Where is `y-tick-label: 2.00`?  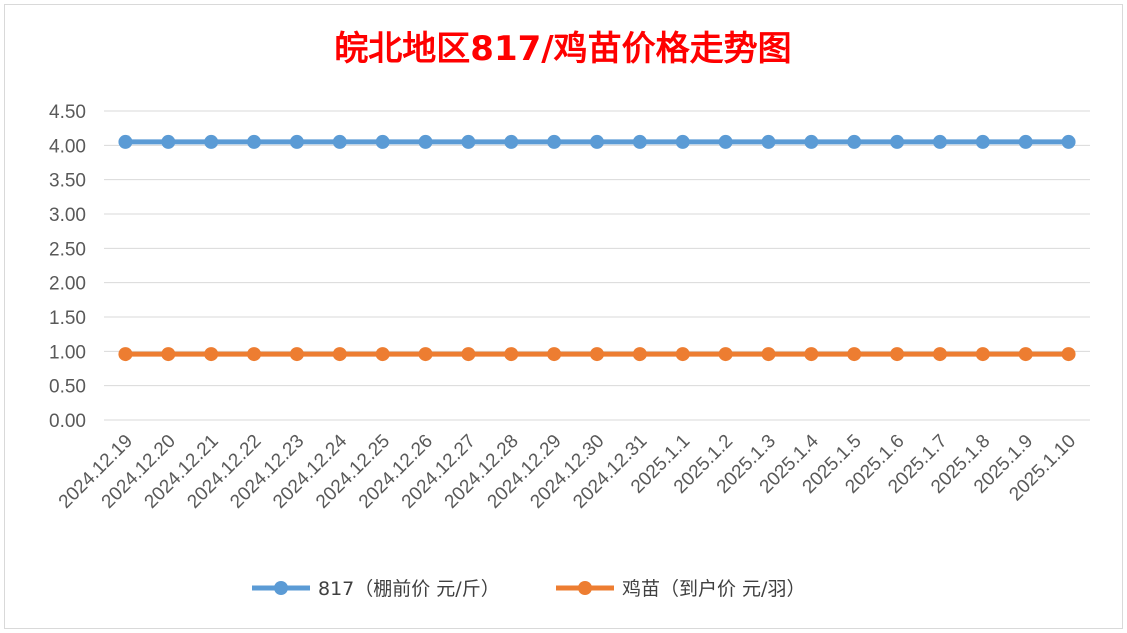
y-tick-label: 2.00 is located at coordinates (67, 284).